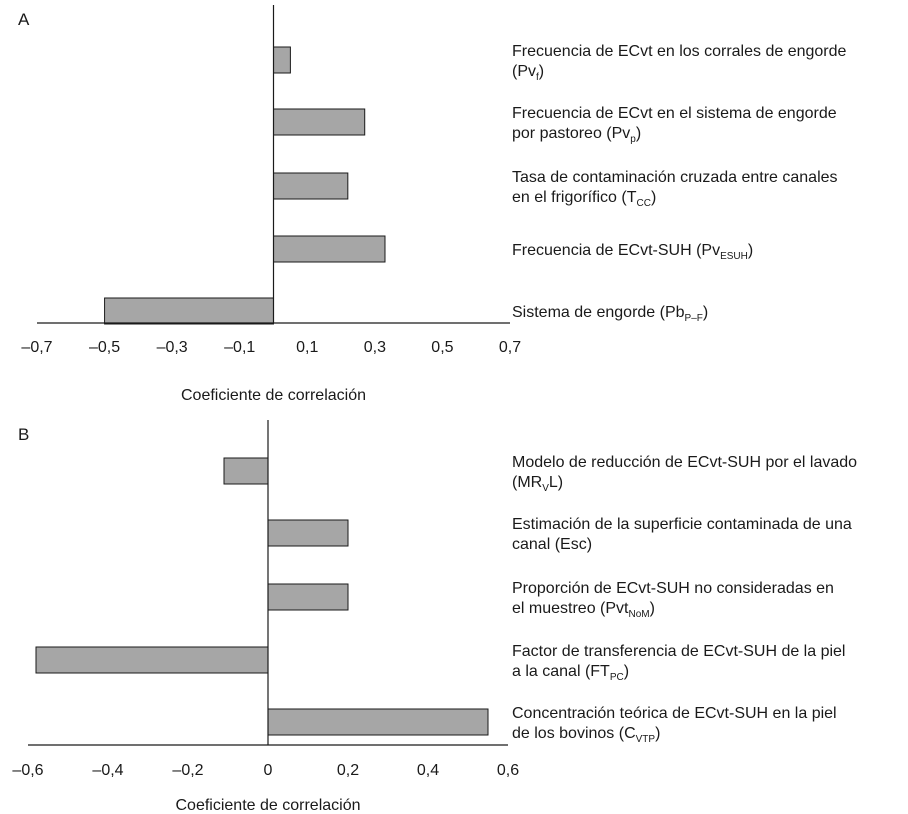 The height and width of the screenshot is (814, 908). What do you see at coordinates (348, 770) in the screenshot?
I see `x-tick-label: 0,2` at bounding box center [348, 770].